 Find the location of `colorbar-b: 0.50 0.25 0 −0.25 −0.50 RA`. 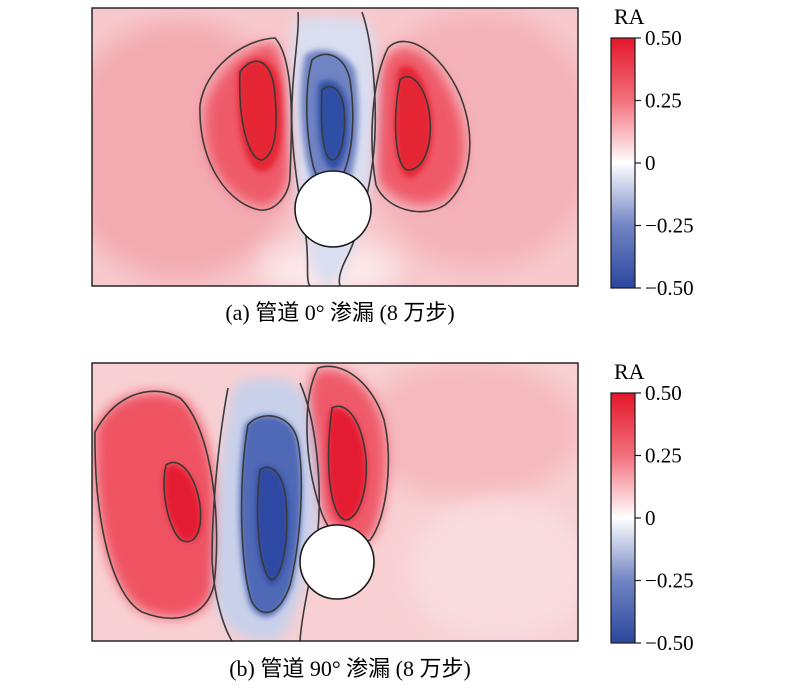

colorbar-b: 0.50 0.25 0 −0.25 −0.50 RA is located at coordinates (652, 507).